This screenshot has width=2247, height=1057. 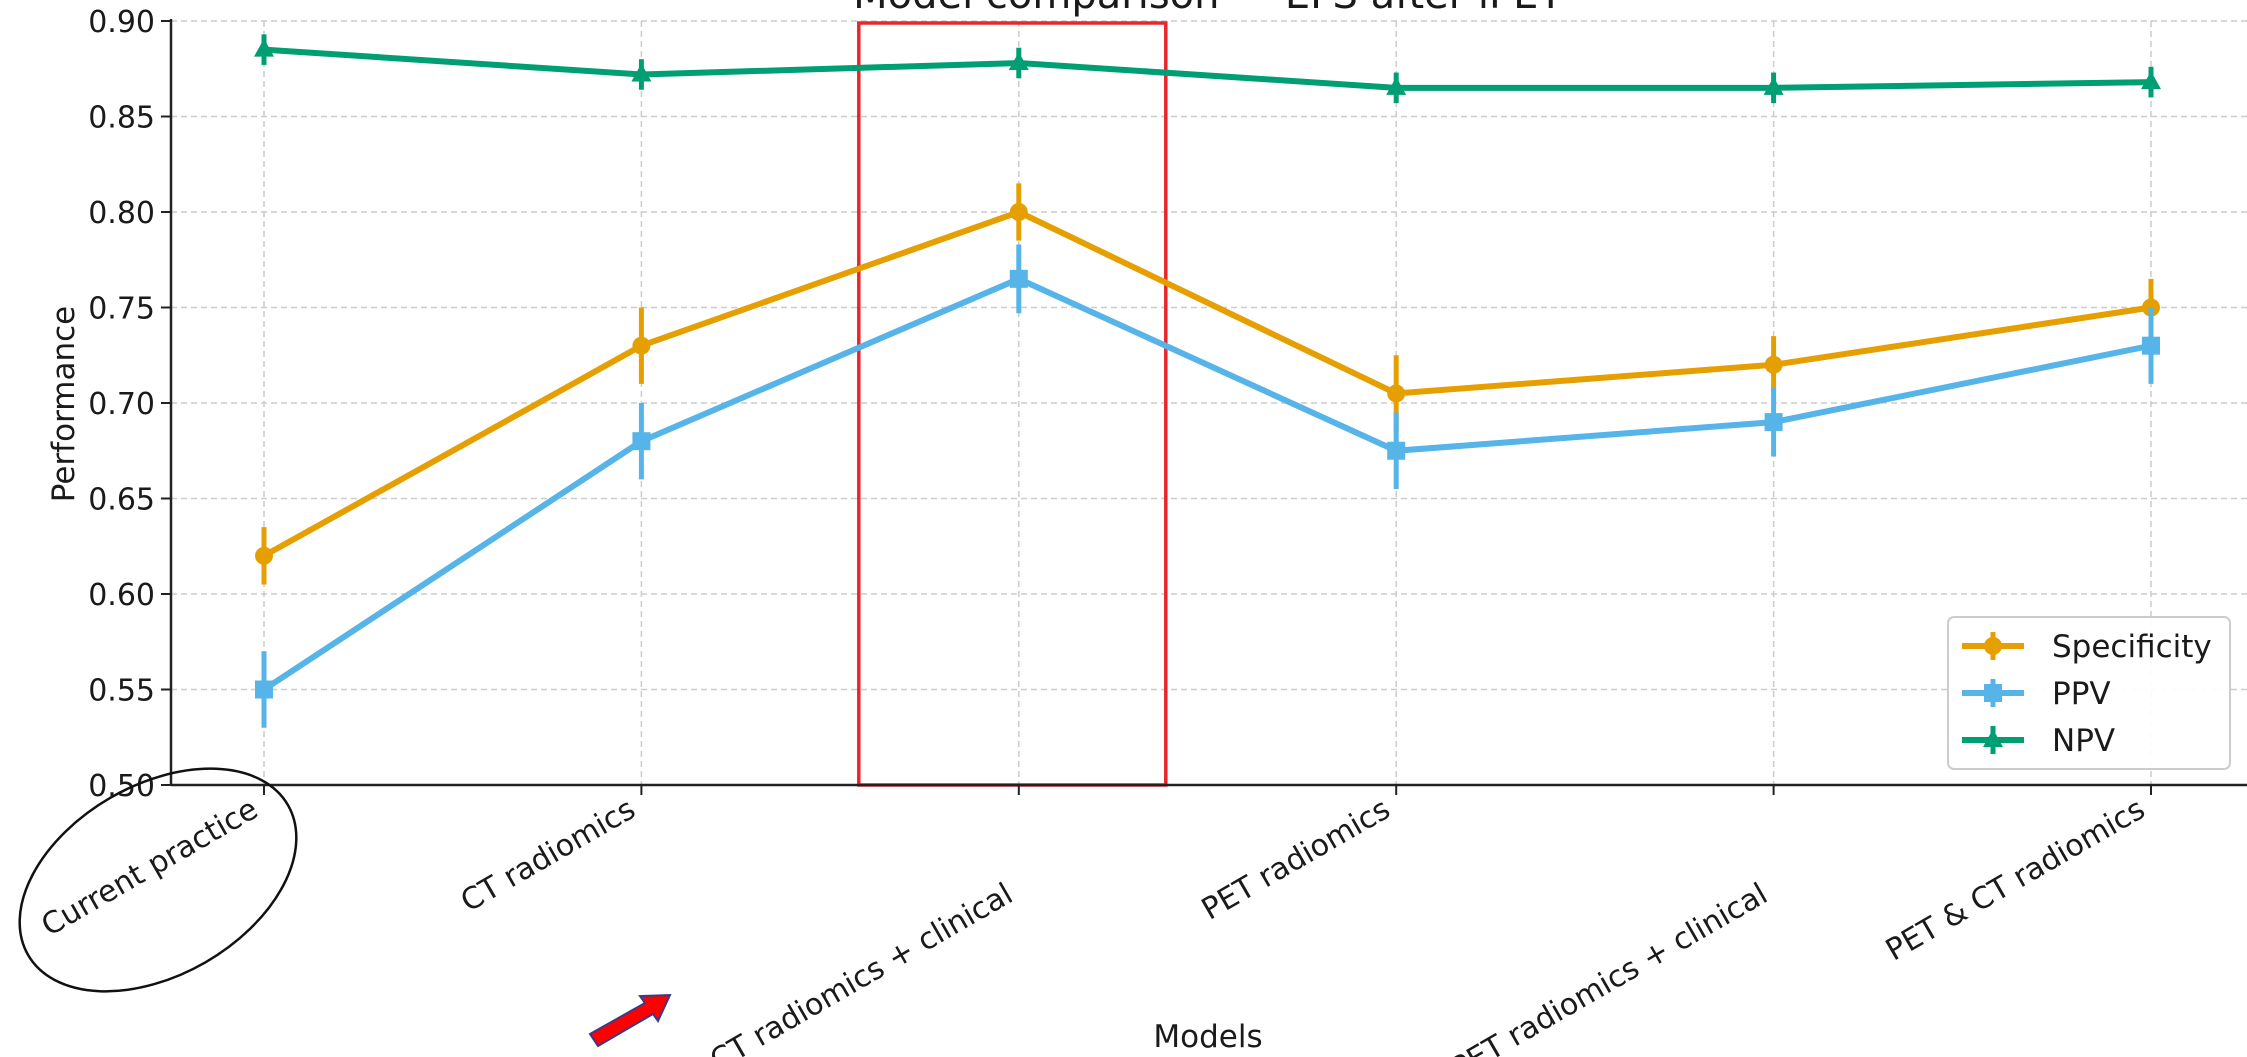 I want to click on y-tick-label: 0.60, so click(x=121, y=595).